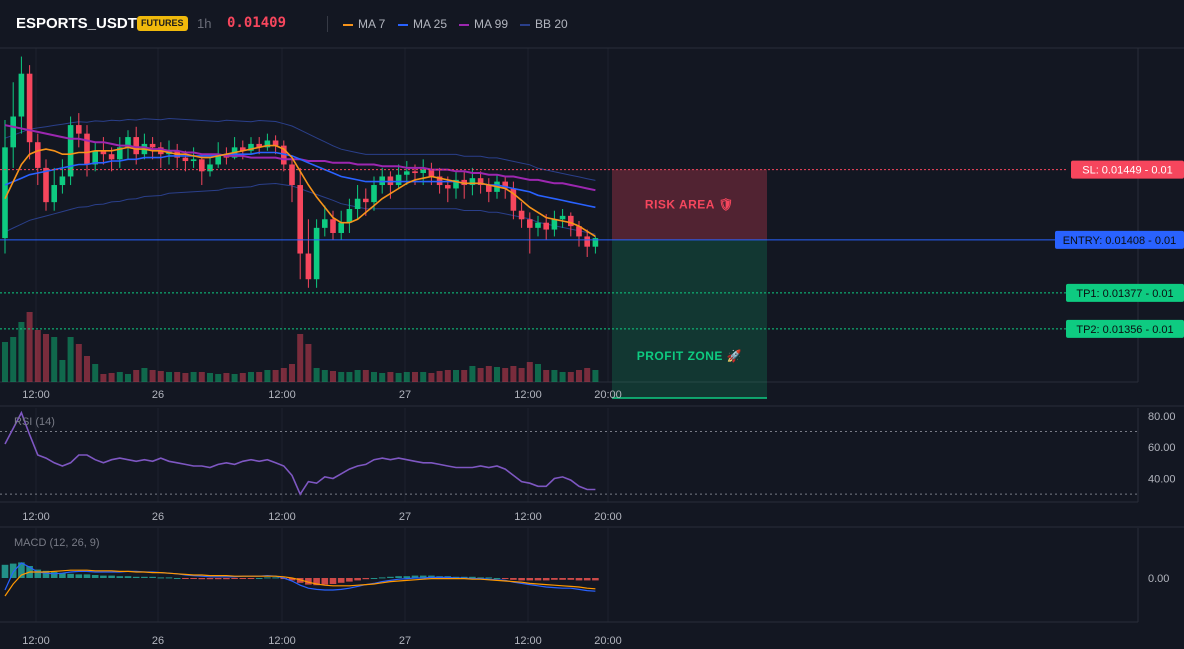 The image size is (1184, 649). I want to click on rsi-y-tick: 40.00, so click(1162, 480).